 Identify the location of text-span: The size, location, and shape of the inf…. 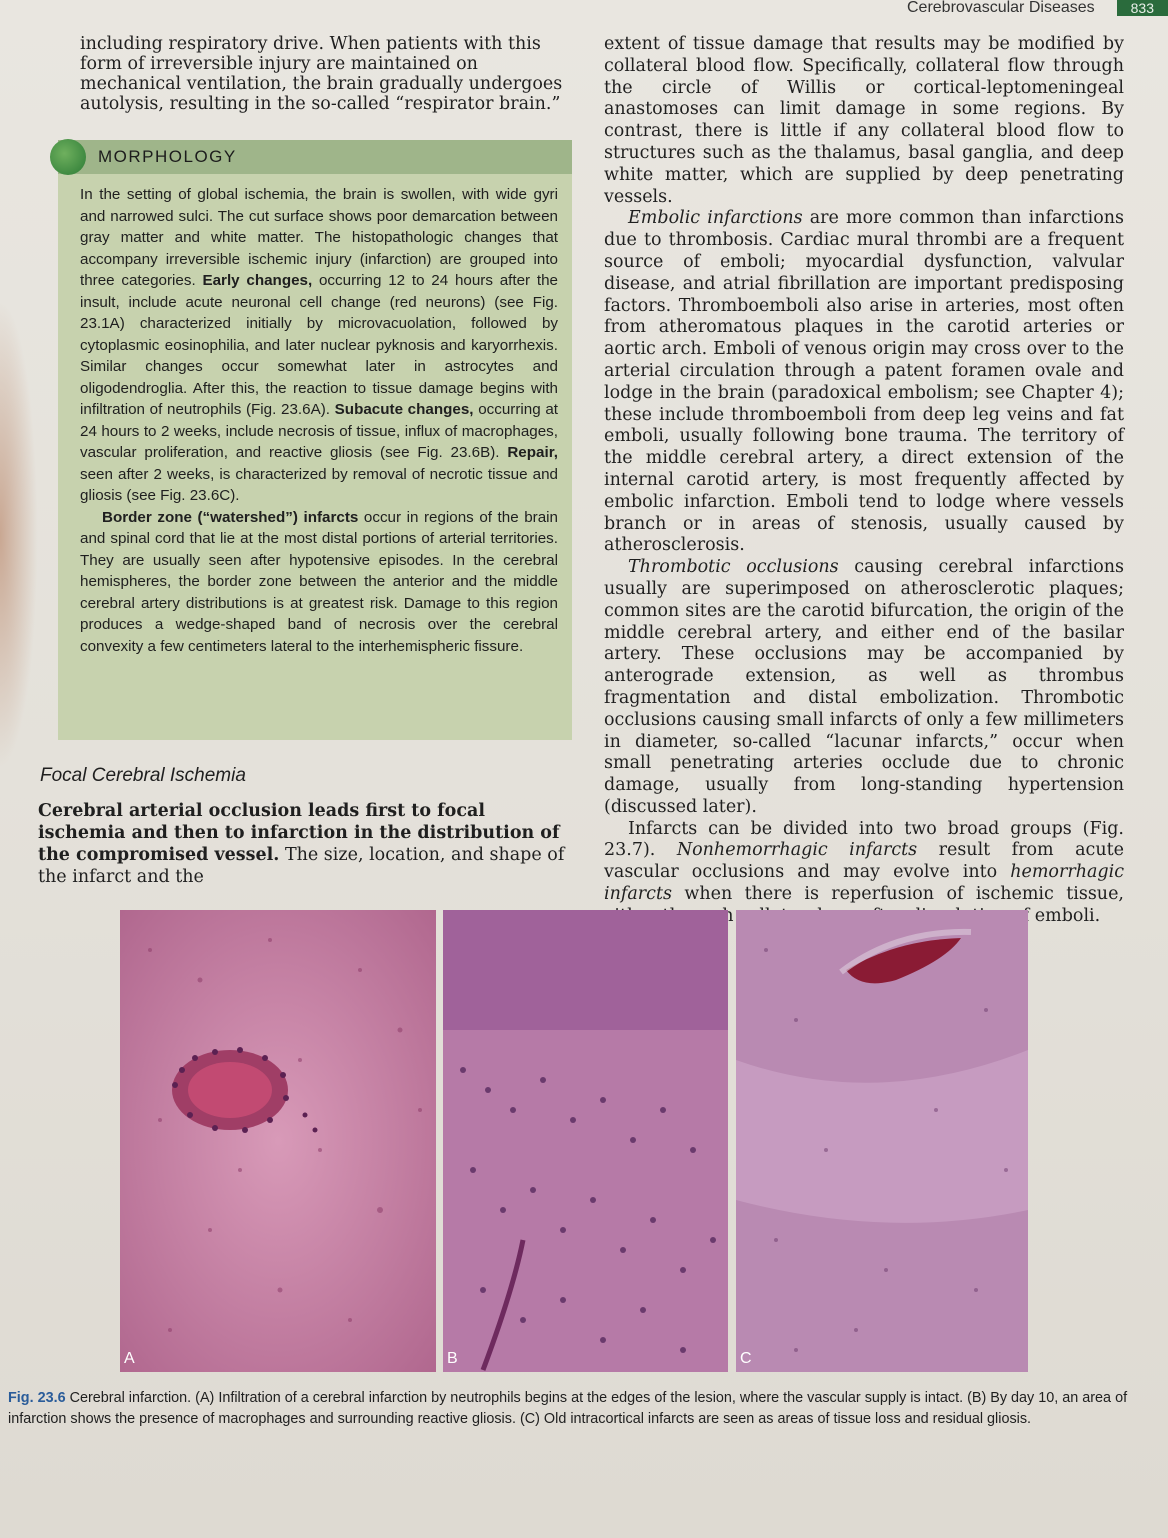
(301, 866).